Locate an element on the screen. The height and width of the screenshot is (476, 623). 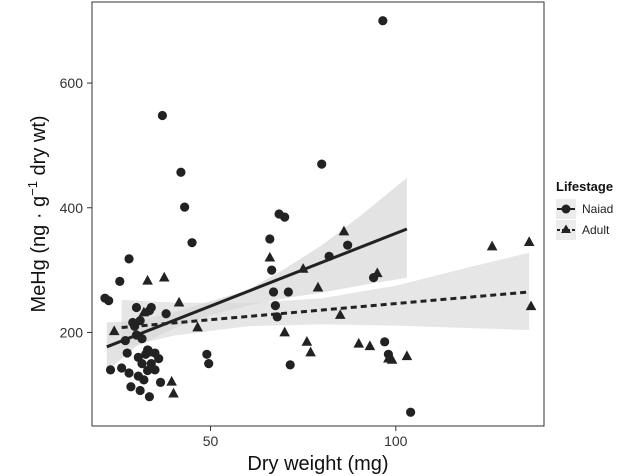
y-tick-label-400: 400 is located at coordinates (72, 208).